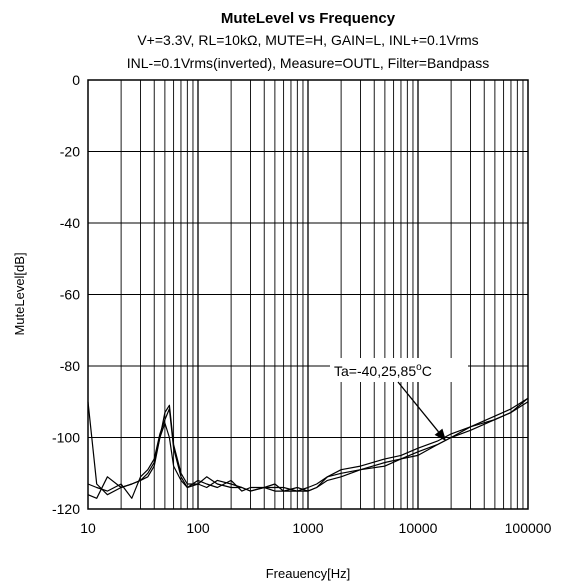 This screenshot has width=562, height=586. What do you see at coordinates (383, 370) in the screenshot?
I see `annotation-label: Ta=-40,25,85oC` at bounding box center [383, 370].